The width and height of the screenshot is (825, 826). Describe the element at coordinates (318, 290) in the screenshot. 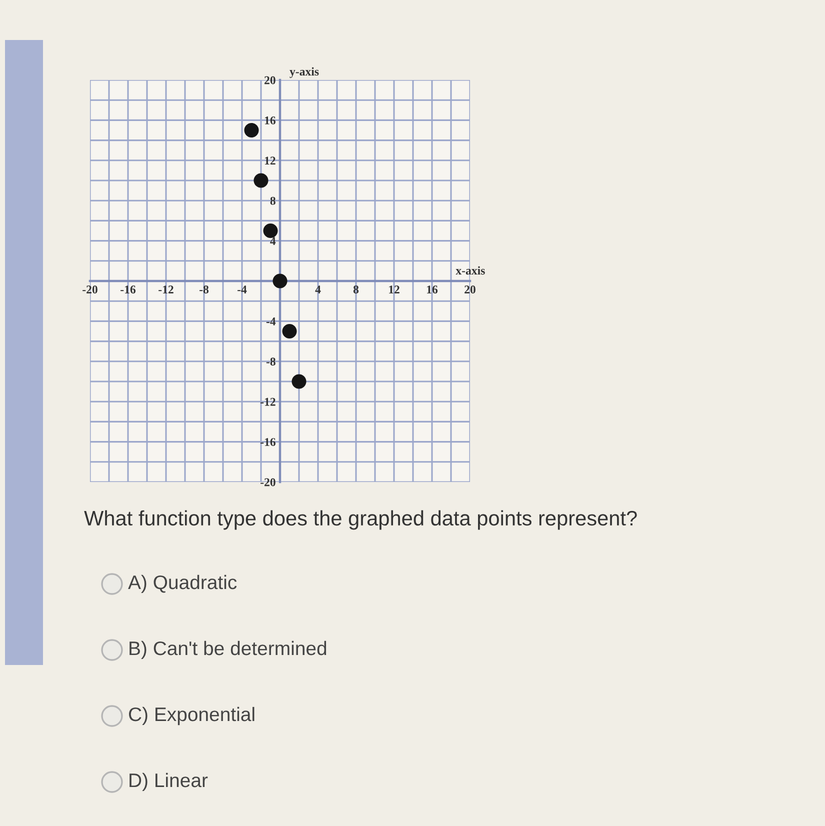

I see `x-tick-label: 4` at that location.